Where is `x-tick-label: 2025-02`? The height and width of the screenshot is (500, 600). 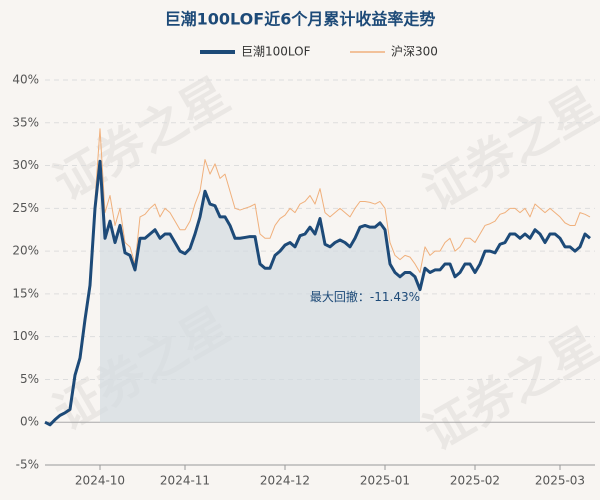
x-tick-label: 2025-02 is located at coordinates (475, 481).